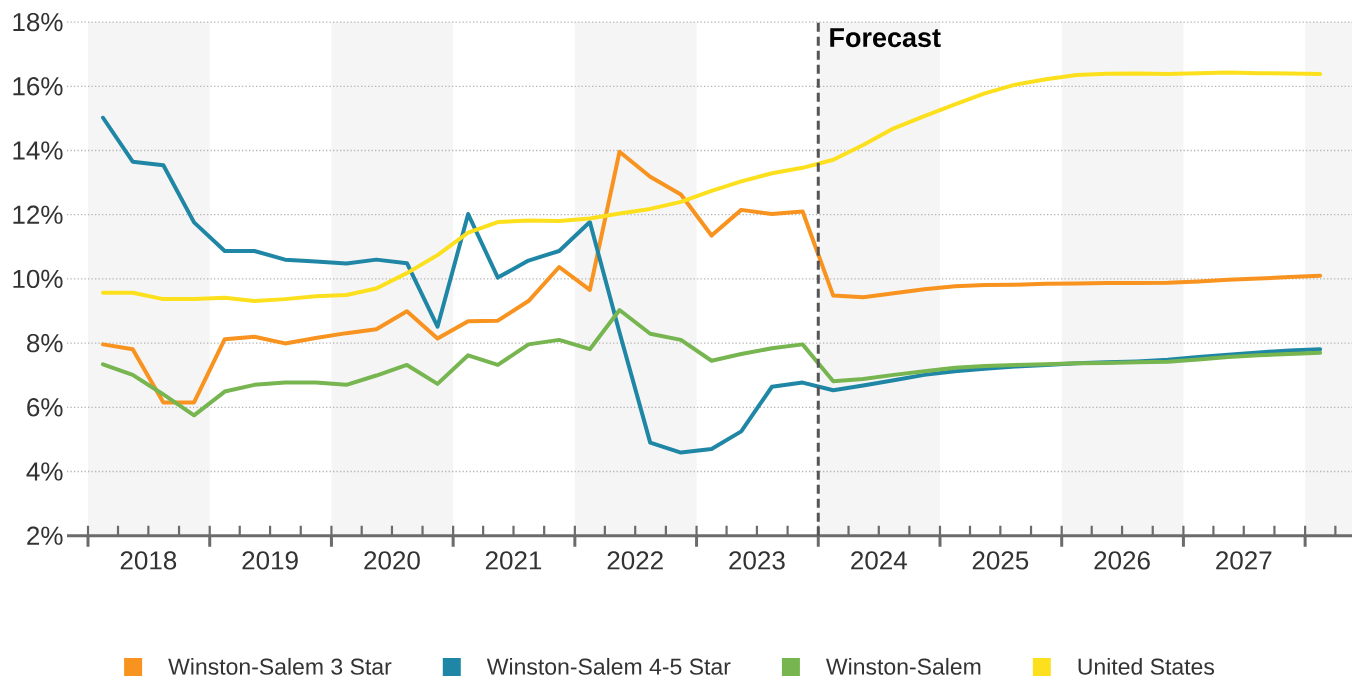 The height and width of the screenshot is (684, 1359). I want to click on x-tick-label: 2023, so click(757, 560).